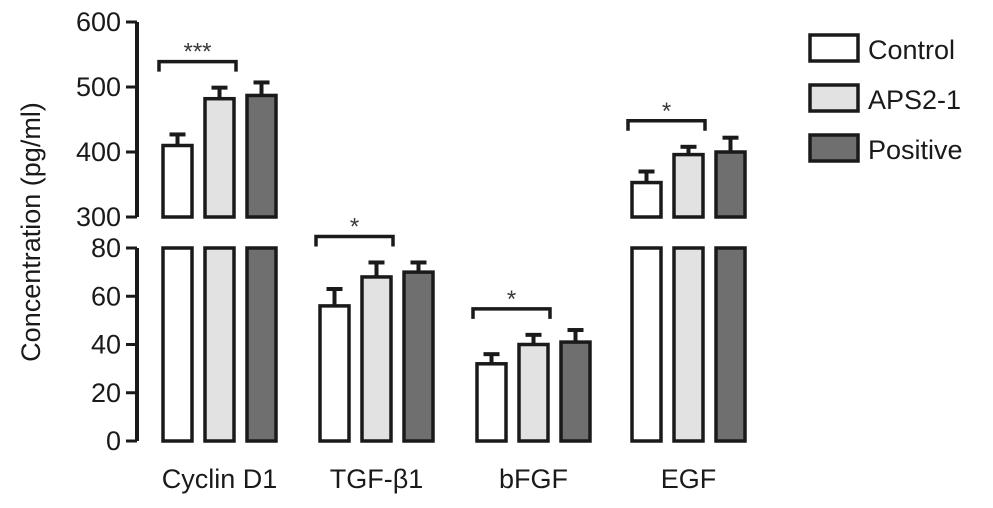 This screenshot has width=993, height=508. I want to click on legend: Control APS2-1 Positive, so click(885, 99).